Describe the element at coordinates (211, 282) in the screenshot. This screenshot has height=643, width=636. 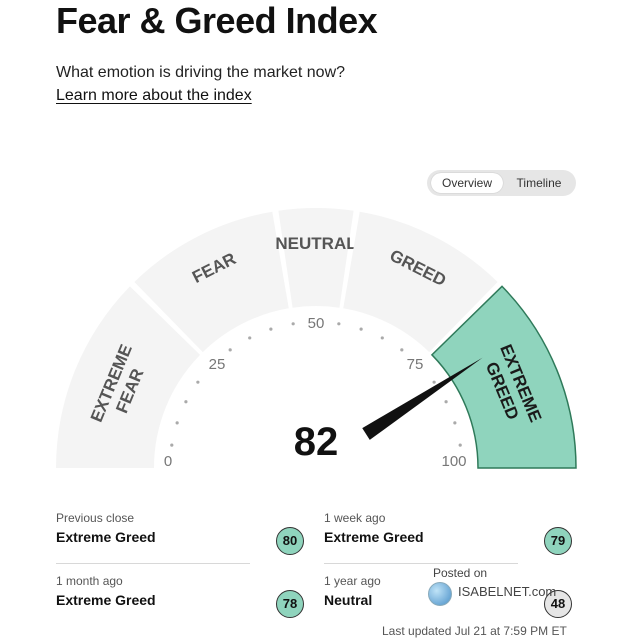
I see `gauge-segment-fear` at that location.